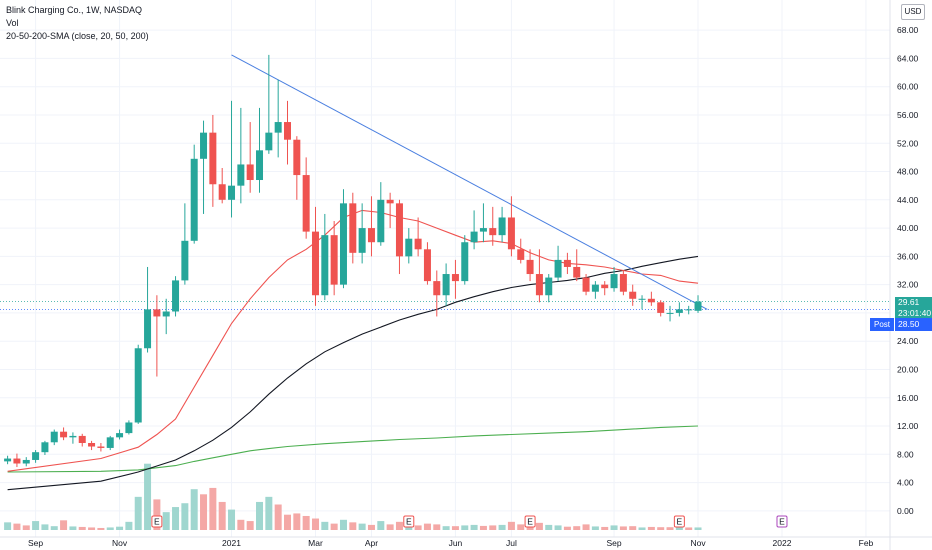  What do you see at coordinates (908, 200) in the screenshot?
I see `y-tick-label: 44.00` at bounding box center [908, 200].